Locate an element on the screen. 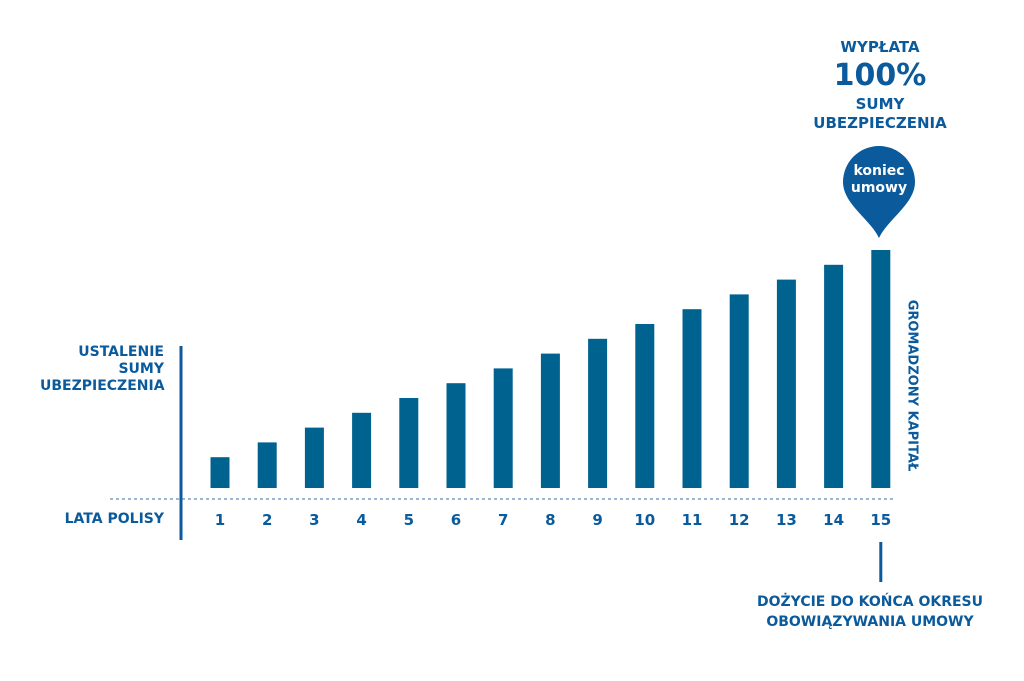 The height and width of the screenshot is (681, 1024). x-tick-label: 10 is located at coordinates (644, 520).